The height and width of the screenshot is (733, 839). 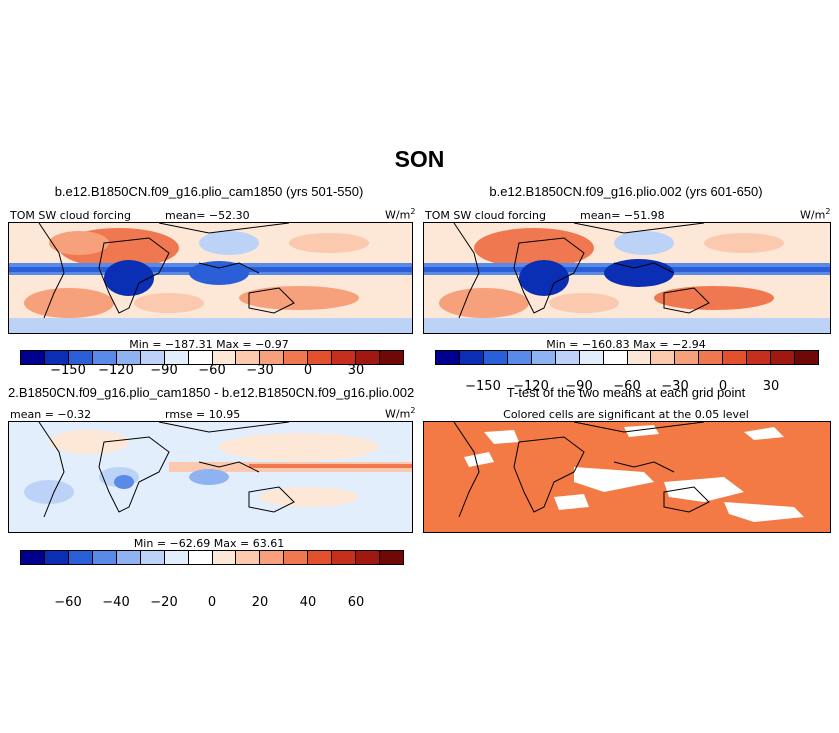 I want to click on panel-1-map, so click(x=210, y=278).